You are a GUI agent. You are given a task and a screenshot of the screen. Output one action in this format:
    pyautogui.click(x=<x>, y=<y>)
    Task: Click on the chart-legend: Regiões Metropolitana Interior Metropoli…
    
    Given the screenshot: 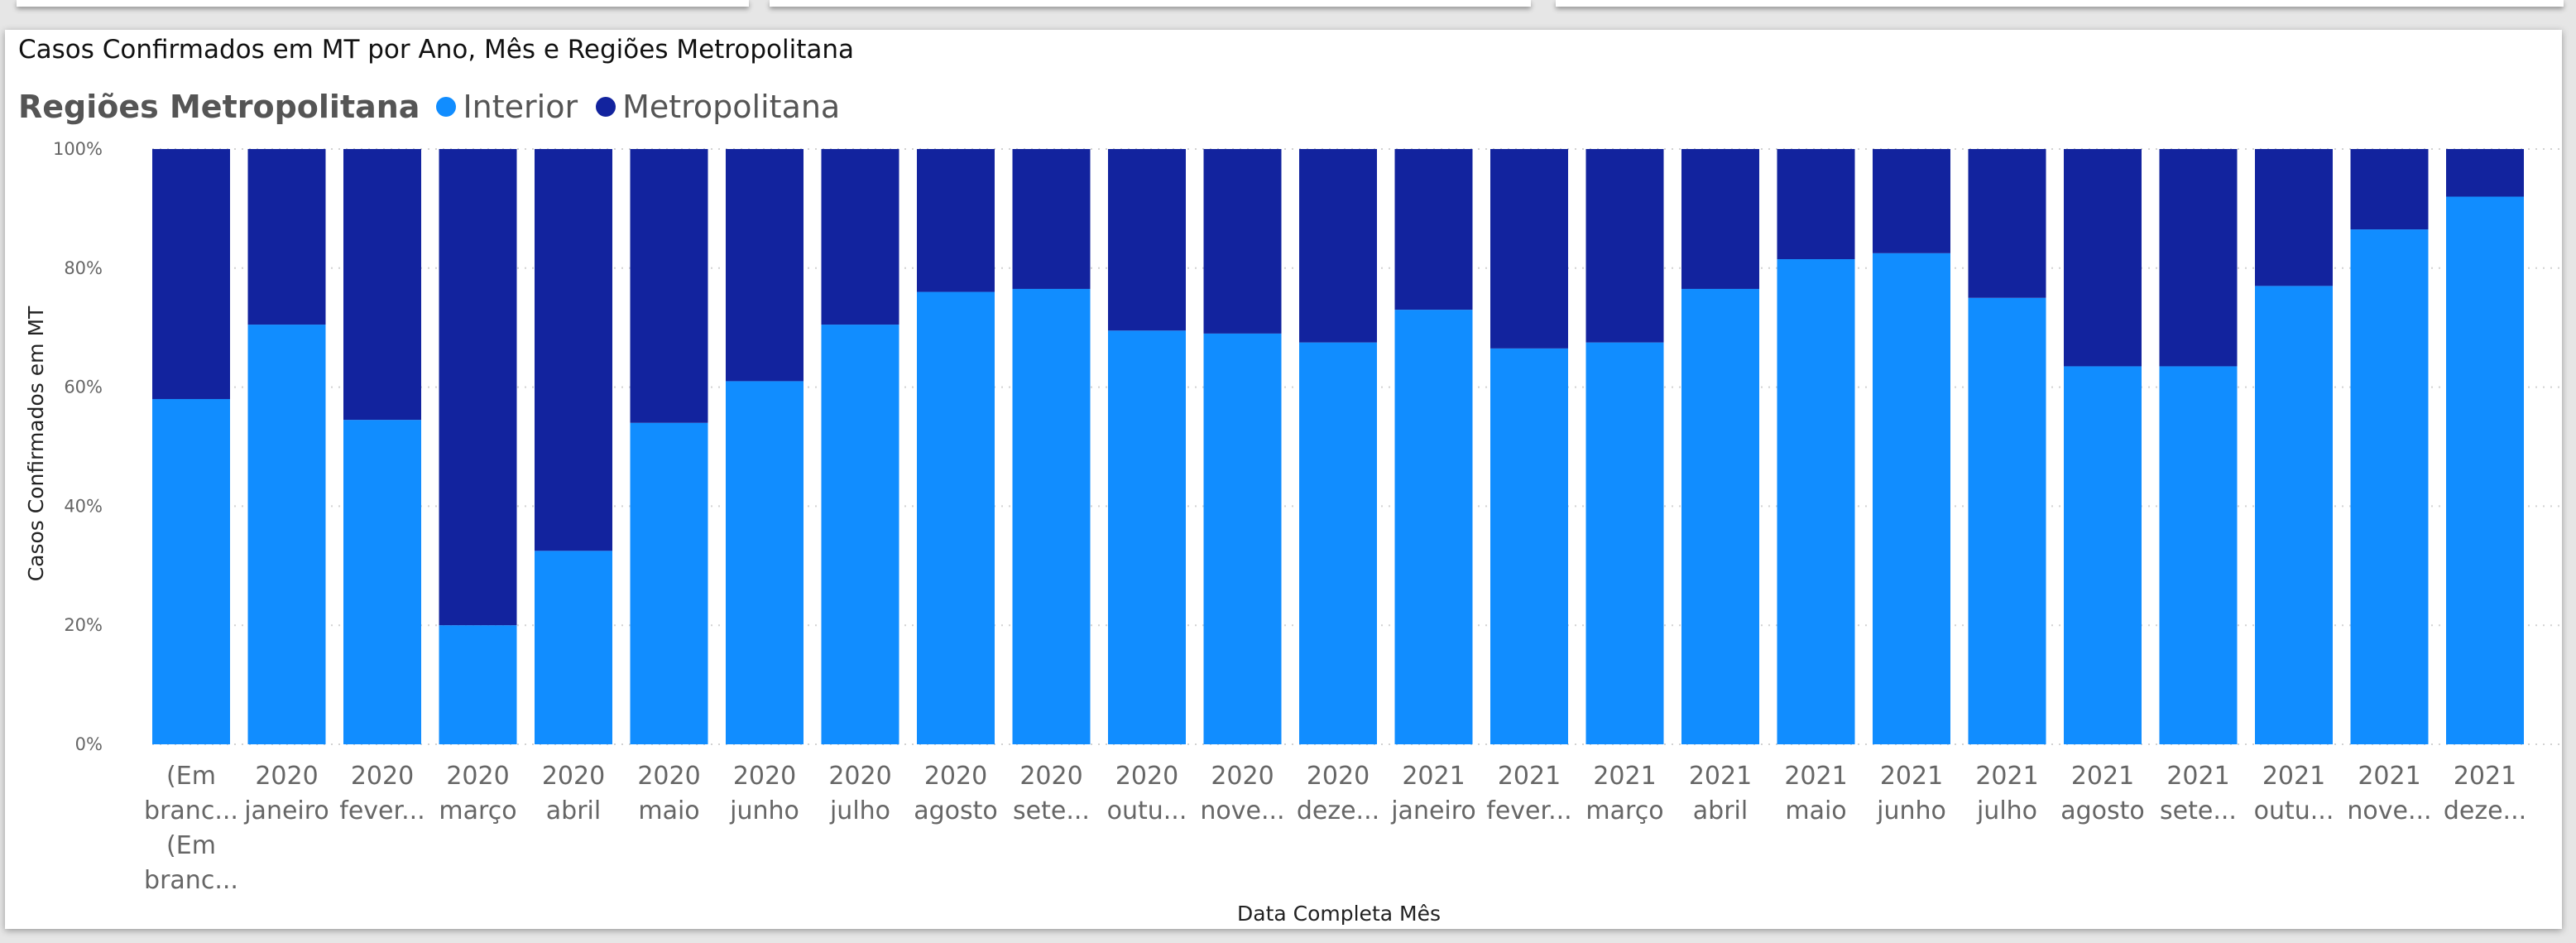 What is the action you would take?
    pyautogui.click(x=438, y=106)
    